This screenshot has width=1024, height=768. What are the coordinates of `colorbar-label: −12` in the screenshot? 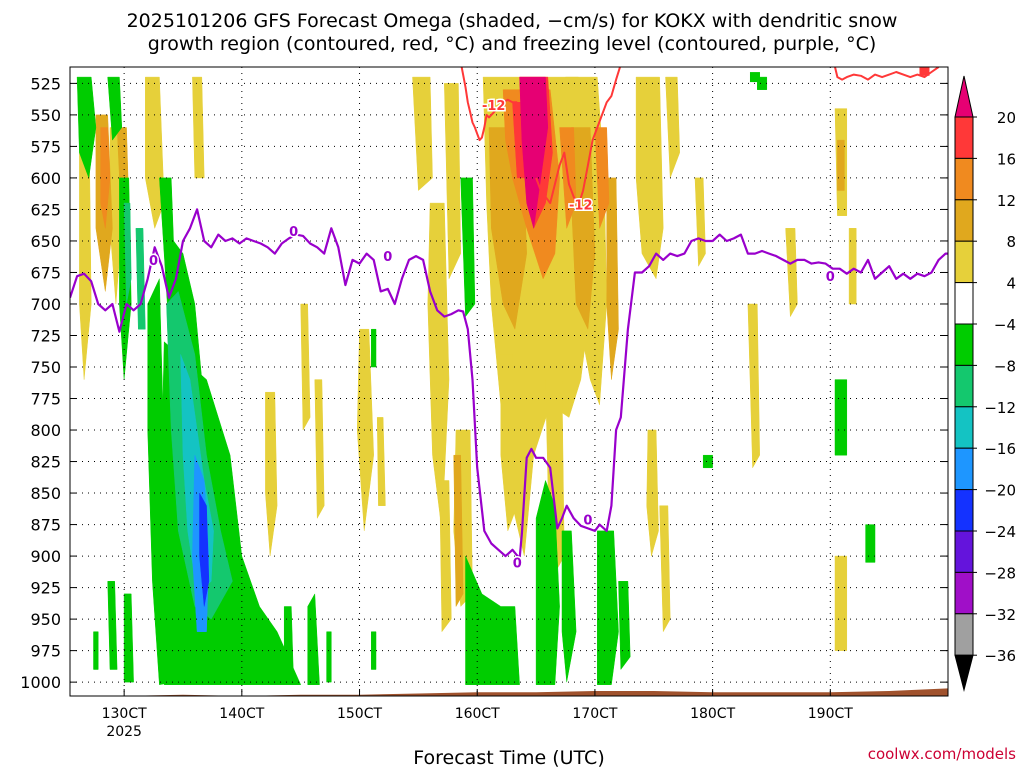 It's located at (1000, 408).